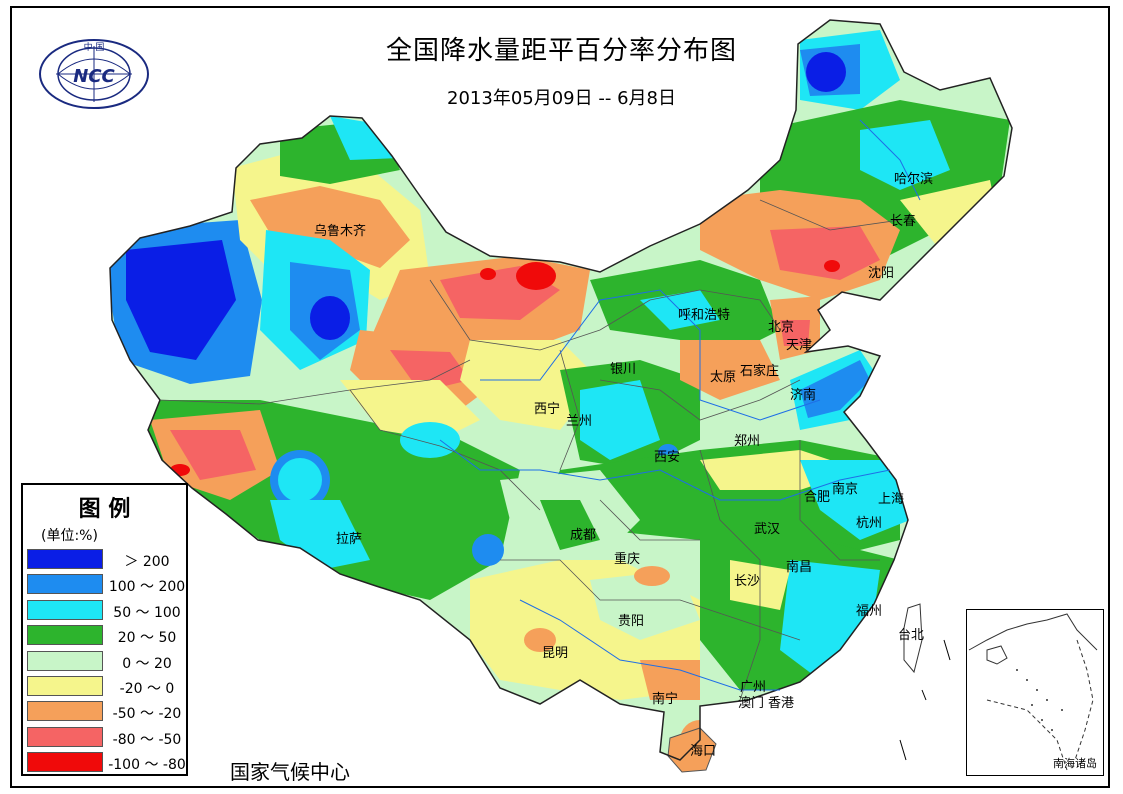  Describe the element at coordinates (911, 635) in the screenshot. I see `city-label: 台北` at that location.